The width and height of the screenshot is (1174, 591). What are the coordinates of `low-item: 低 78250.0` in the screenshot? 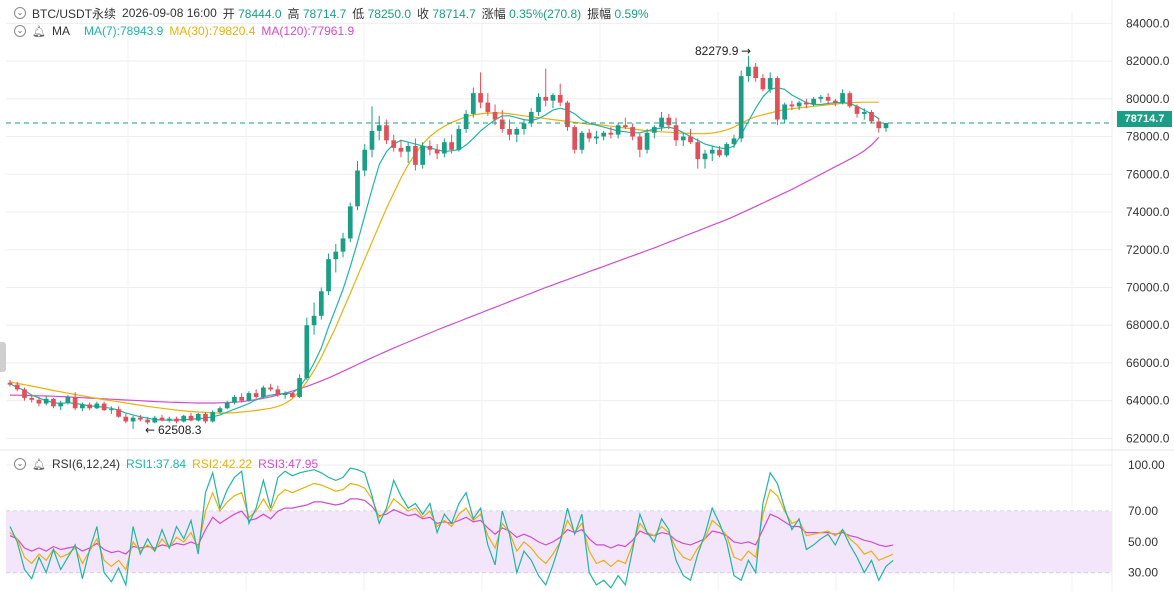 It's located at (381, 13).